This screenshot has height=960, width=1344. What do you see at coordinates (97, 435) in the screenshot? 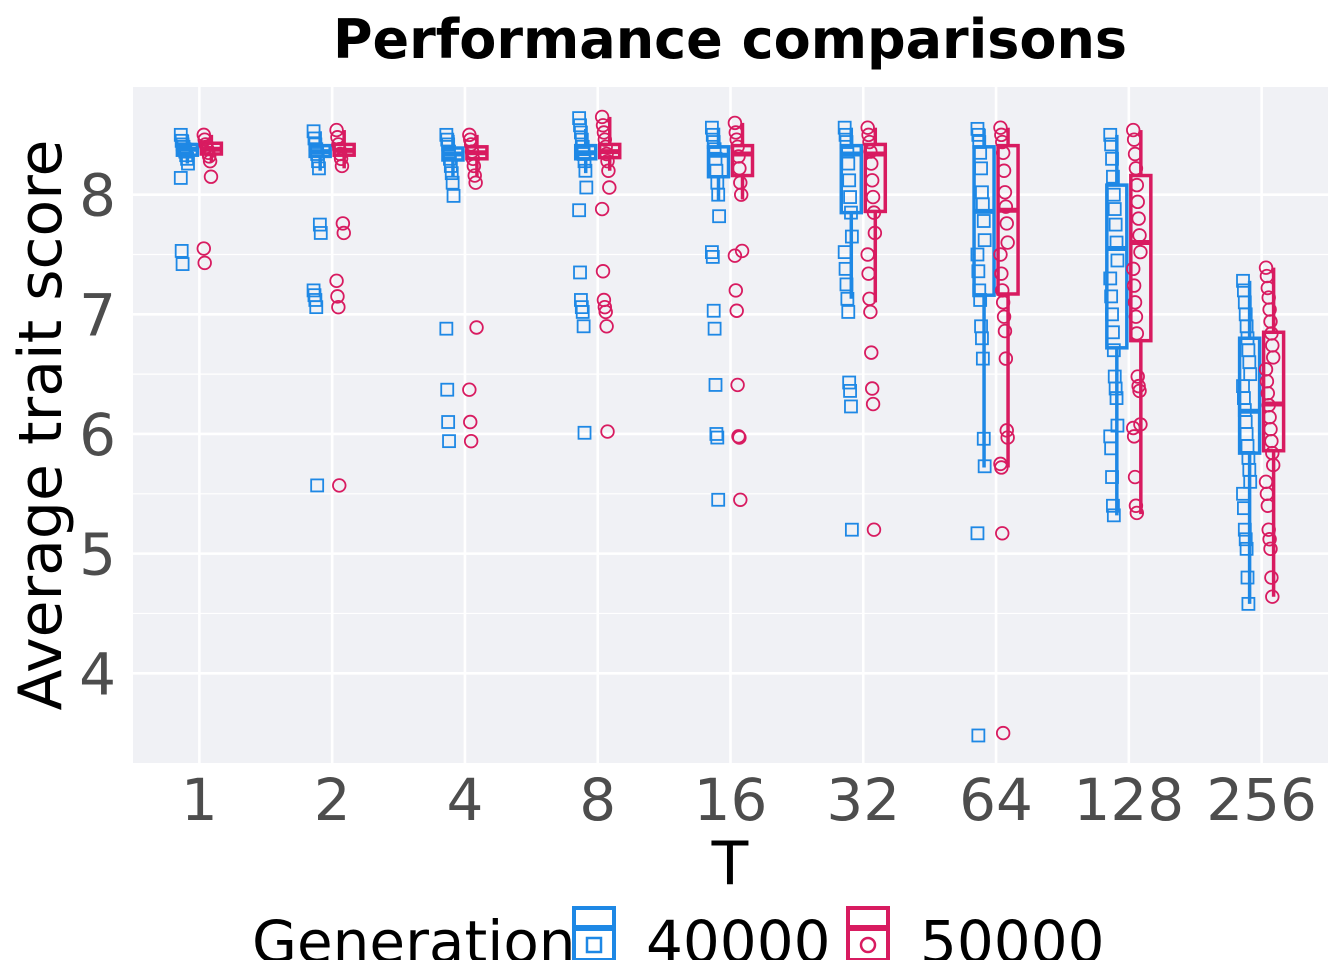
I see `y-tick-labels: 4 5 6 7 8` at bounding box center [97, 435].